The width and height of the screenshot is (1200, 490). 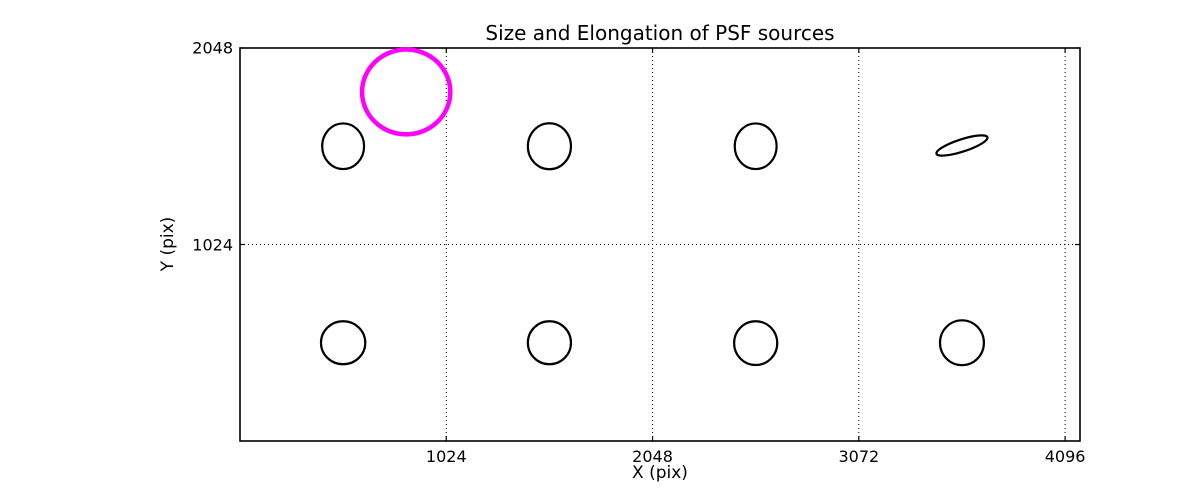 What do you see at coordinates (406, 92) in the screenshot?
I see `highlighted-source-ellipse` at bounding box center [406, 92].